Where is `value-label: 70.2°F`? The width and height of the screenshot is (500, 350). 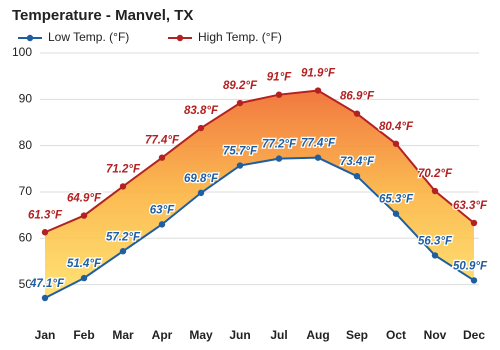 value-label: 70.2°F is located at coordinates (435, 174).